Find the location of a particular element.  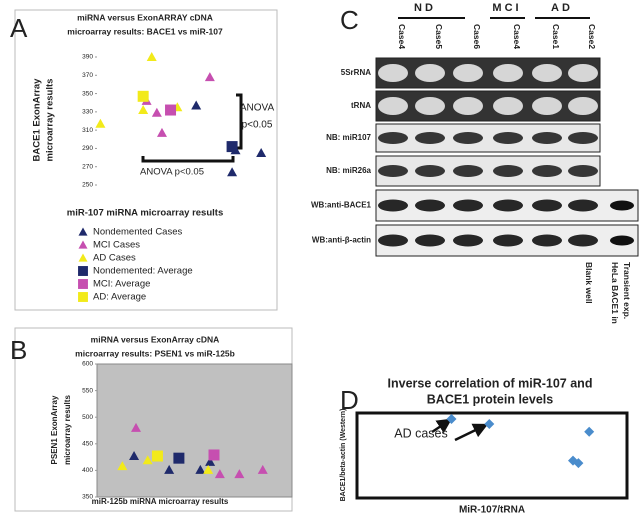

plot-area is located at coordinates (194, 430).